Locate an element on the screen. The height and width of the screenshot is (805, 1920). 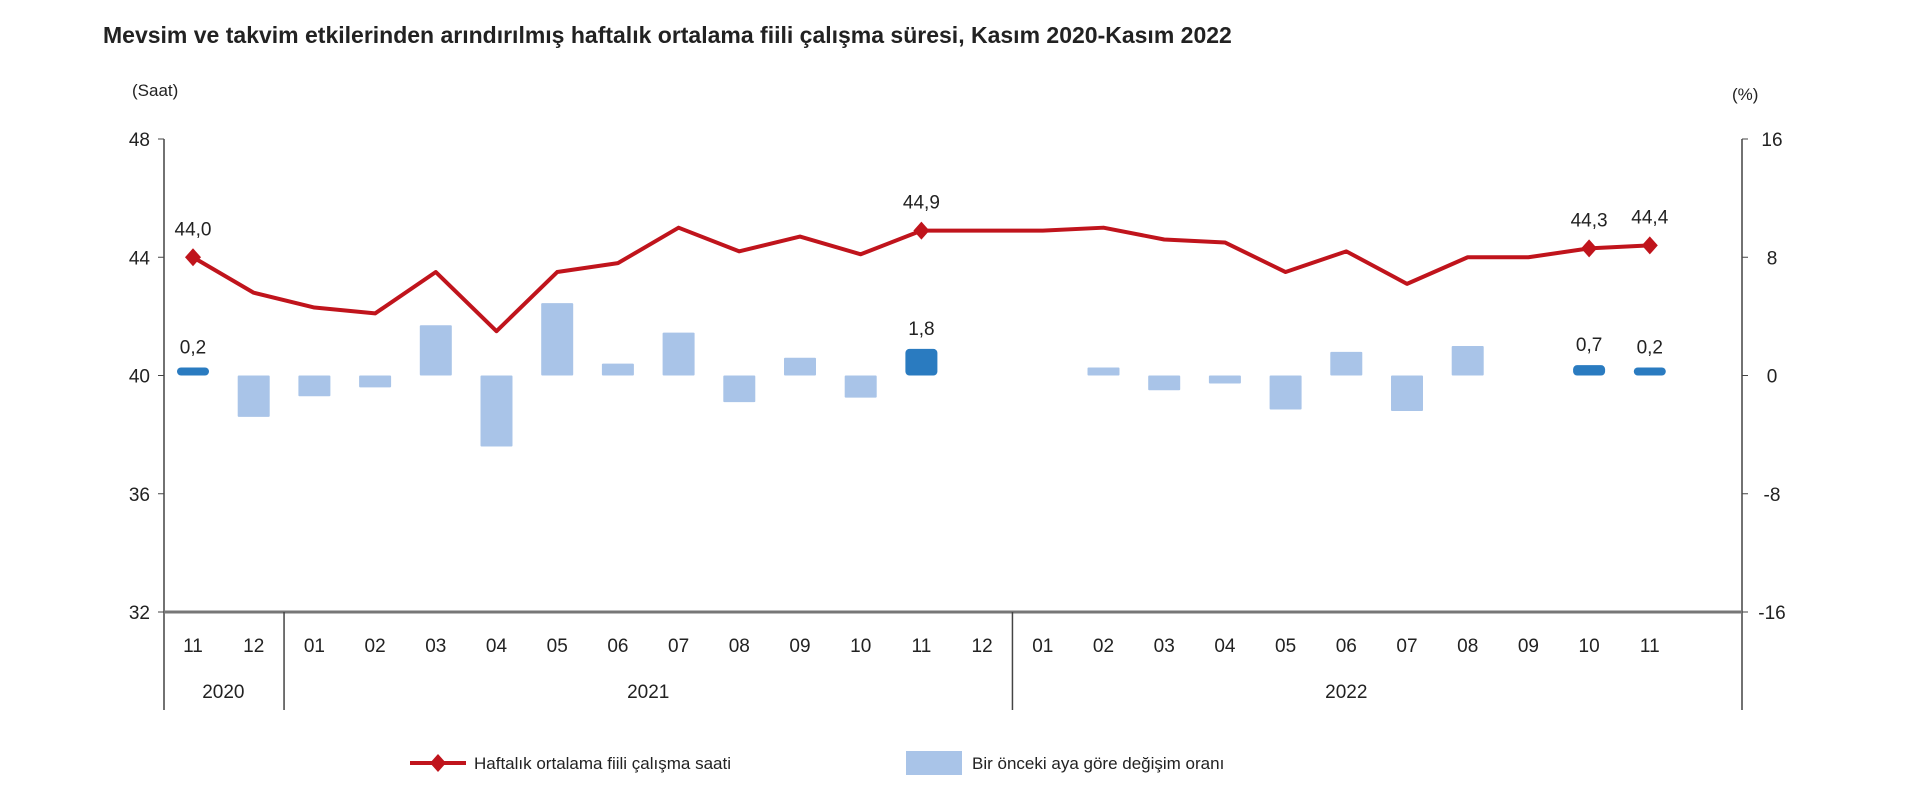
right-tick-label: 16 is located at coordinates (1771, 140).